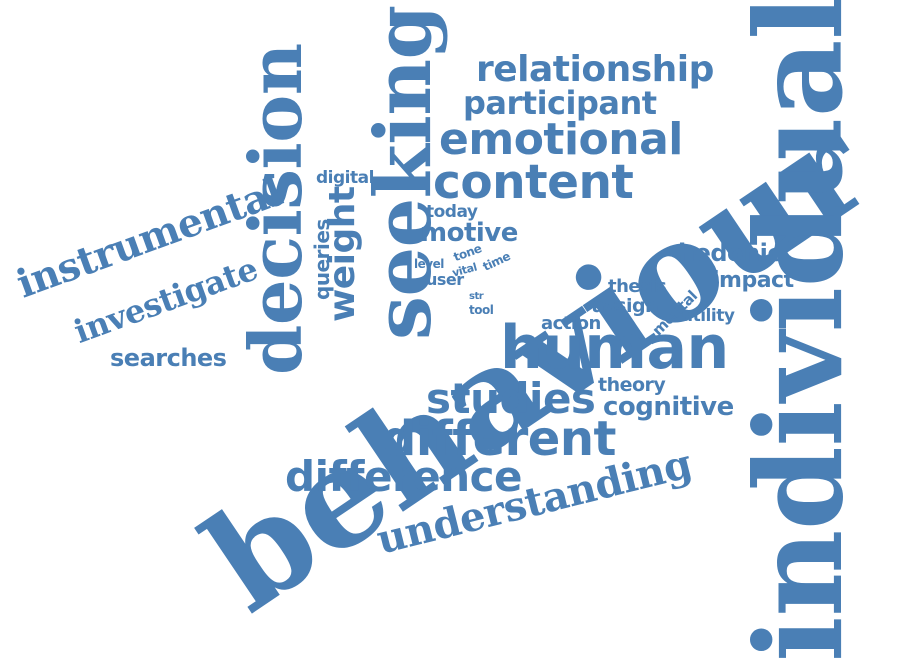  I want to click on word-participant: participant, so click(560, 103).